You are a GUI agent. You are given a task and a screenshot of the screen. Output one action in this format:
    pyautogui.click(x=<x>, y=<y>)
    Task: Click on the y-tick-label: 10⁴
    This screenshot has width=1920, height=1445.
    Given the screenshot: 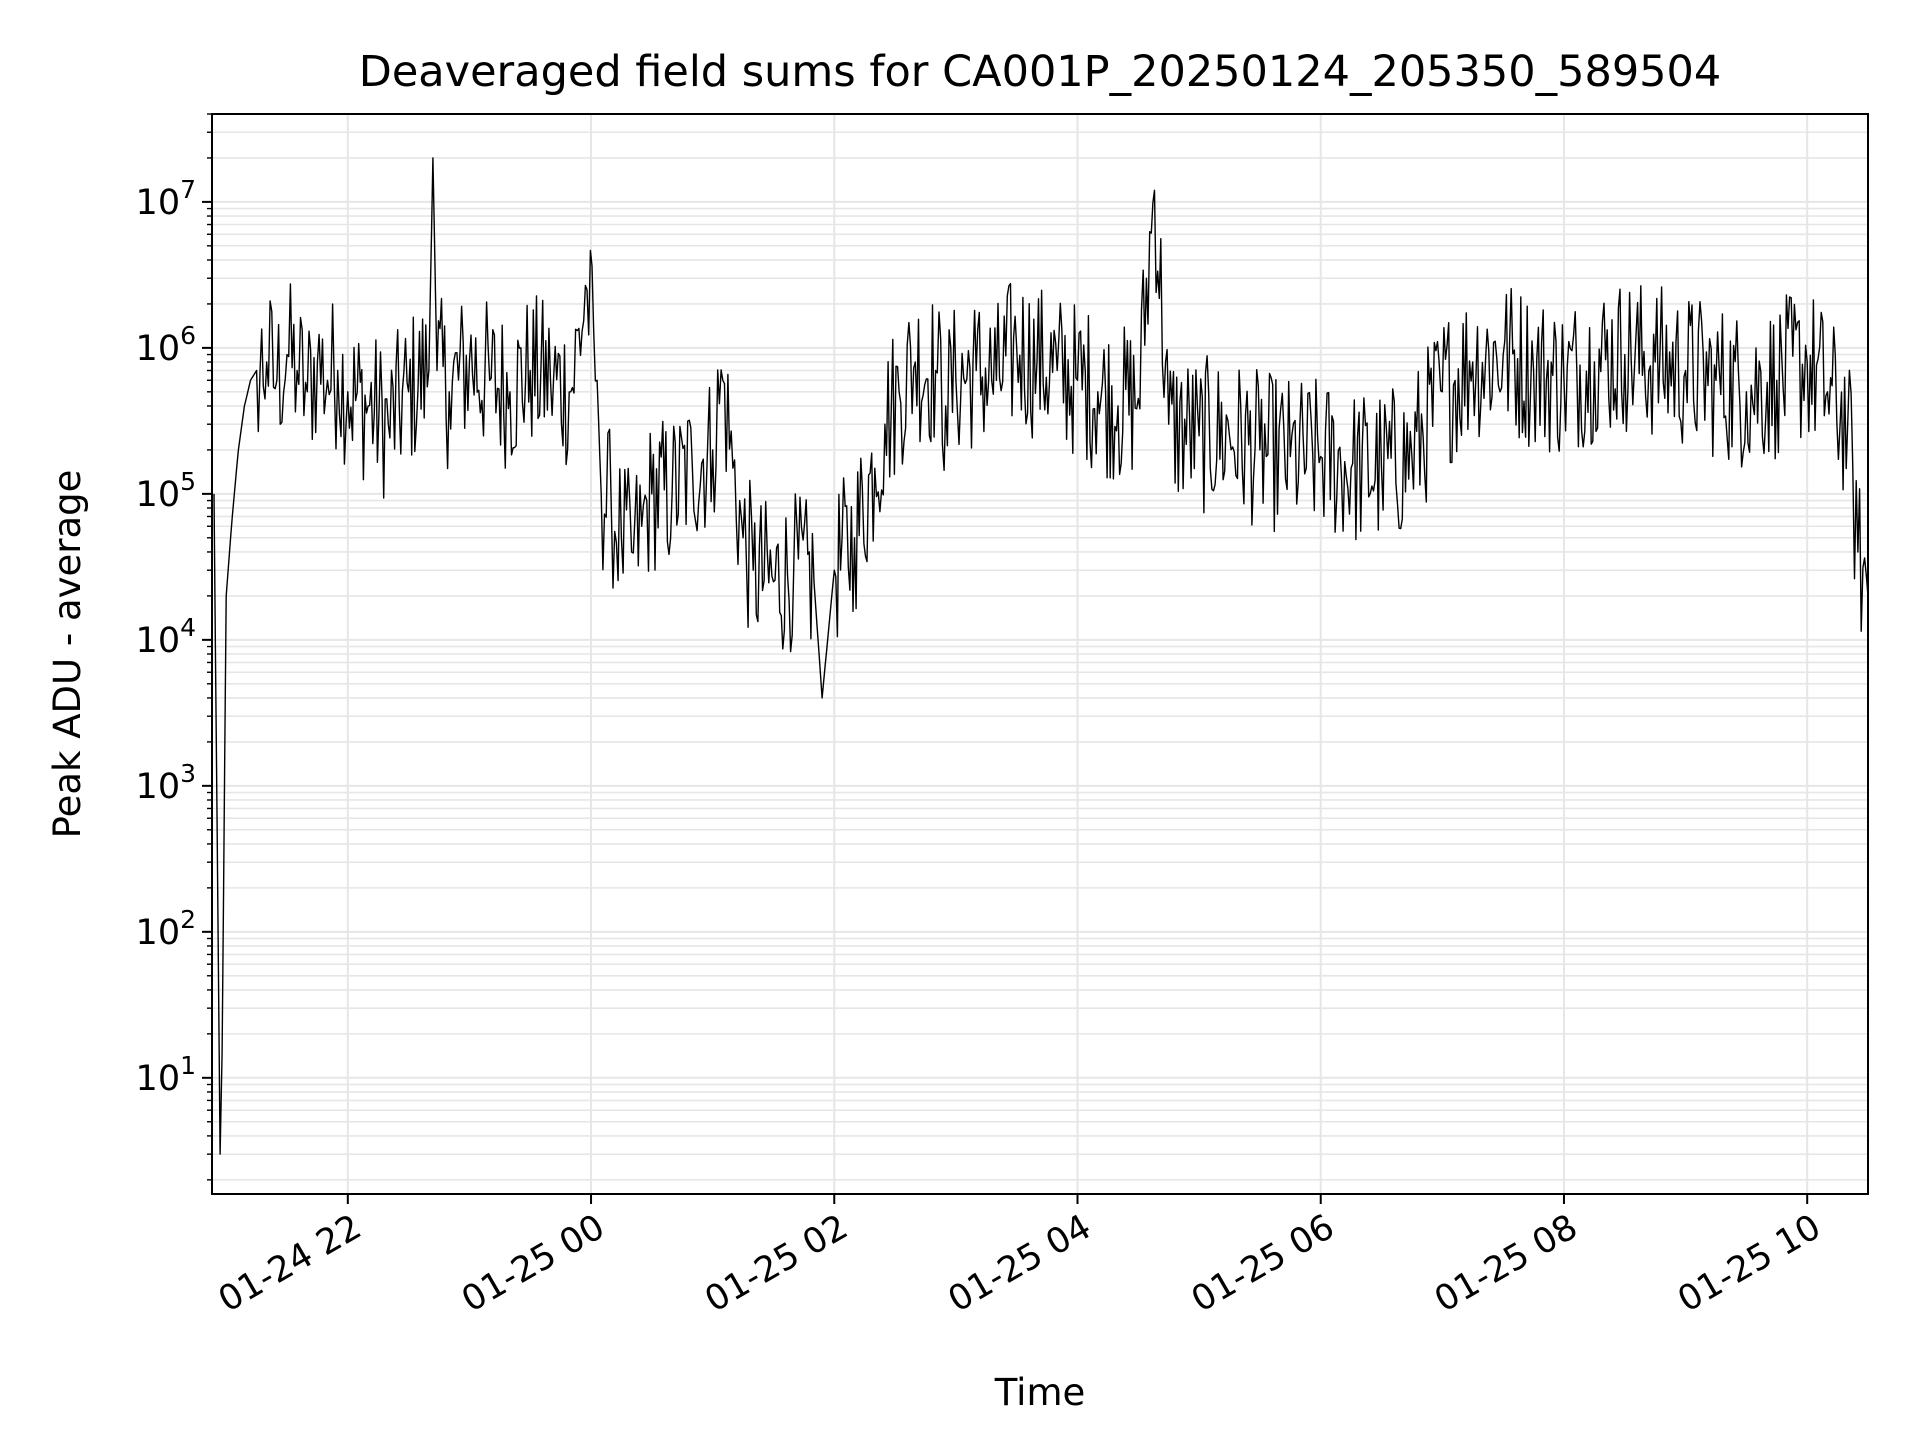 What is the action you would take?
    pyautogui.click(x=166, y=637)
    